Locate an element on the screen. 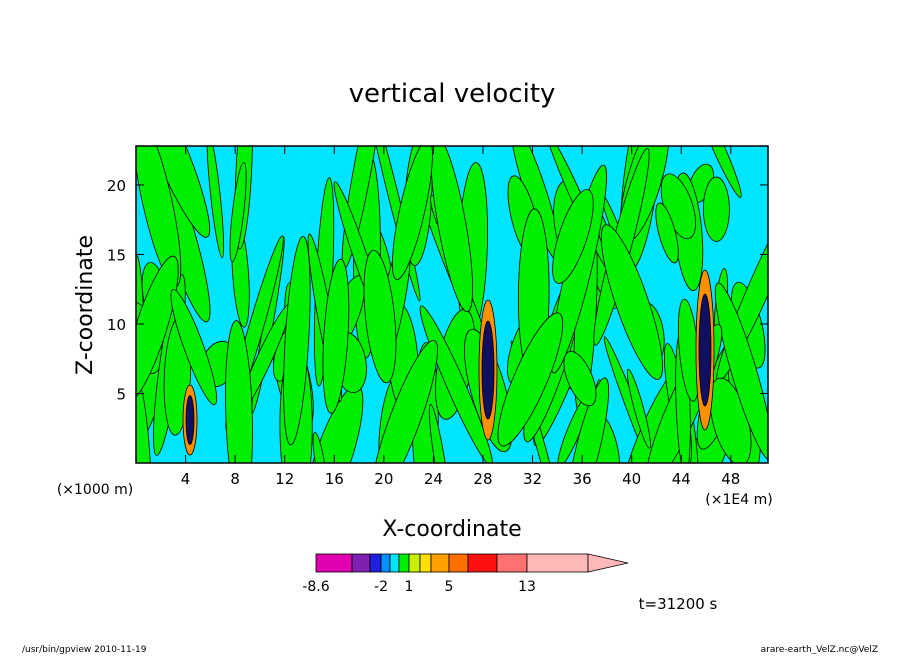  chart-title: vertical velocity is located at coordinates (452, 94).